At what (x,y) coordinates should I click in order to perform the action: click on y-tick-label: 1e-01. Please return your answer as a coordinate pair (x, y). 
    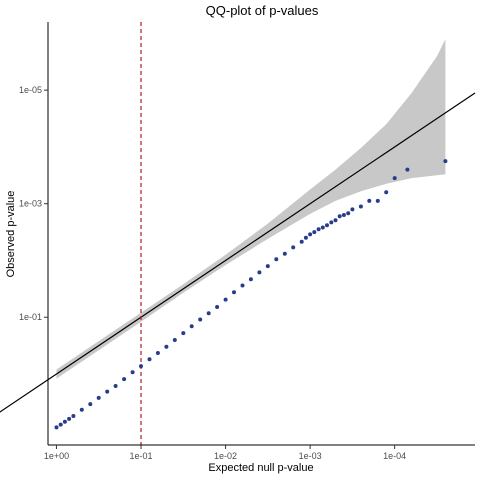
    Looking at the image, I should click on (30, 317).